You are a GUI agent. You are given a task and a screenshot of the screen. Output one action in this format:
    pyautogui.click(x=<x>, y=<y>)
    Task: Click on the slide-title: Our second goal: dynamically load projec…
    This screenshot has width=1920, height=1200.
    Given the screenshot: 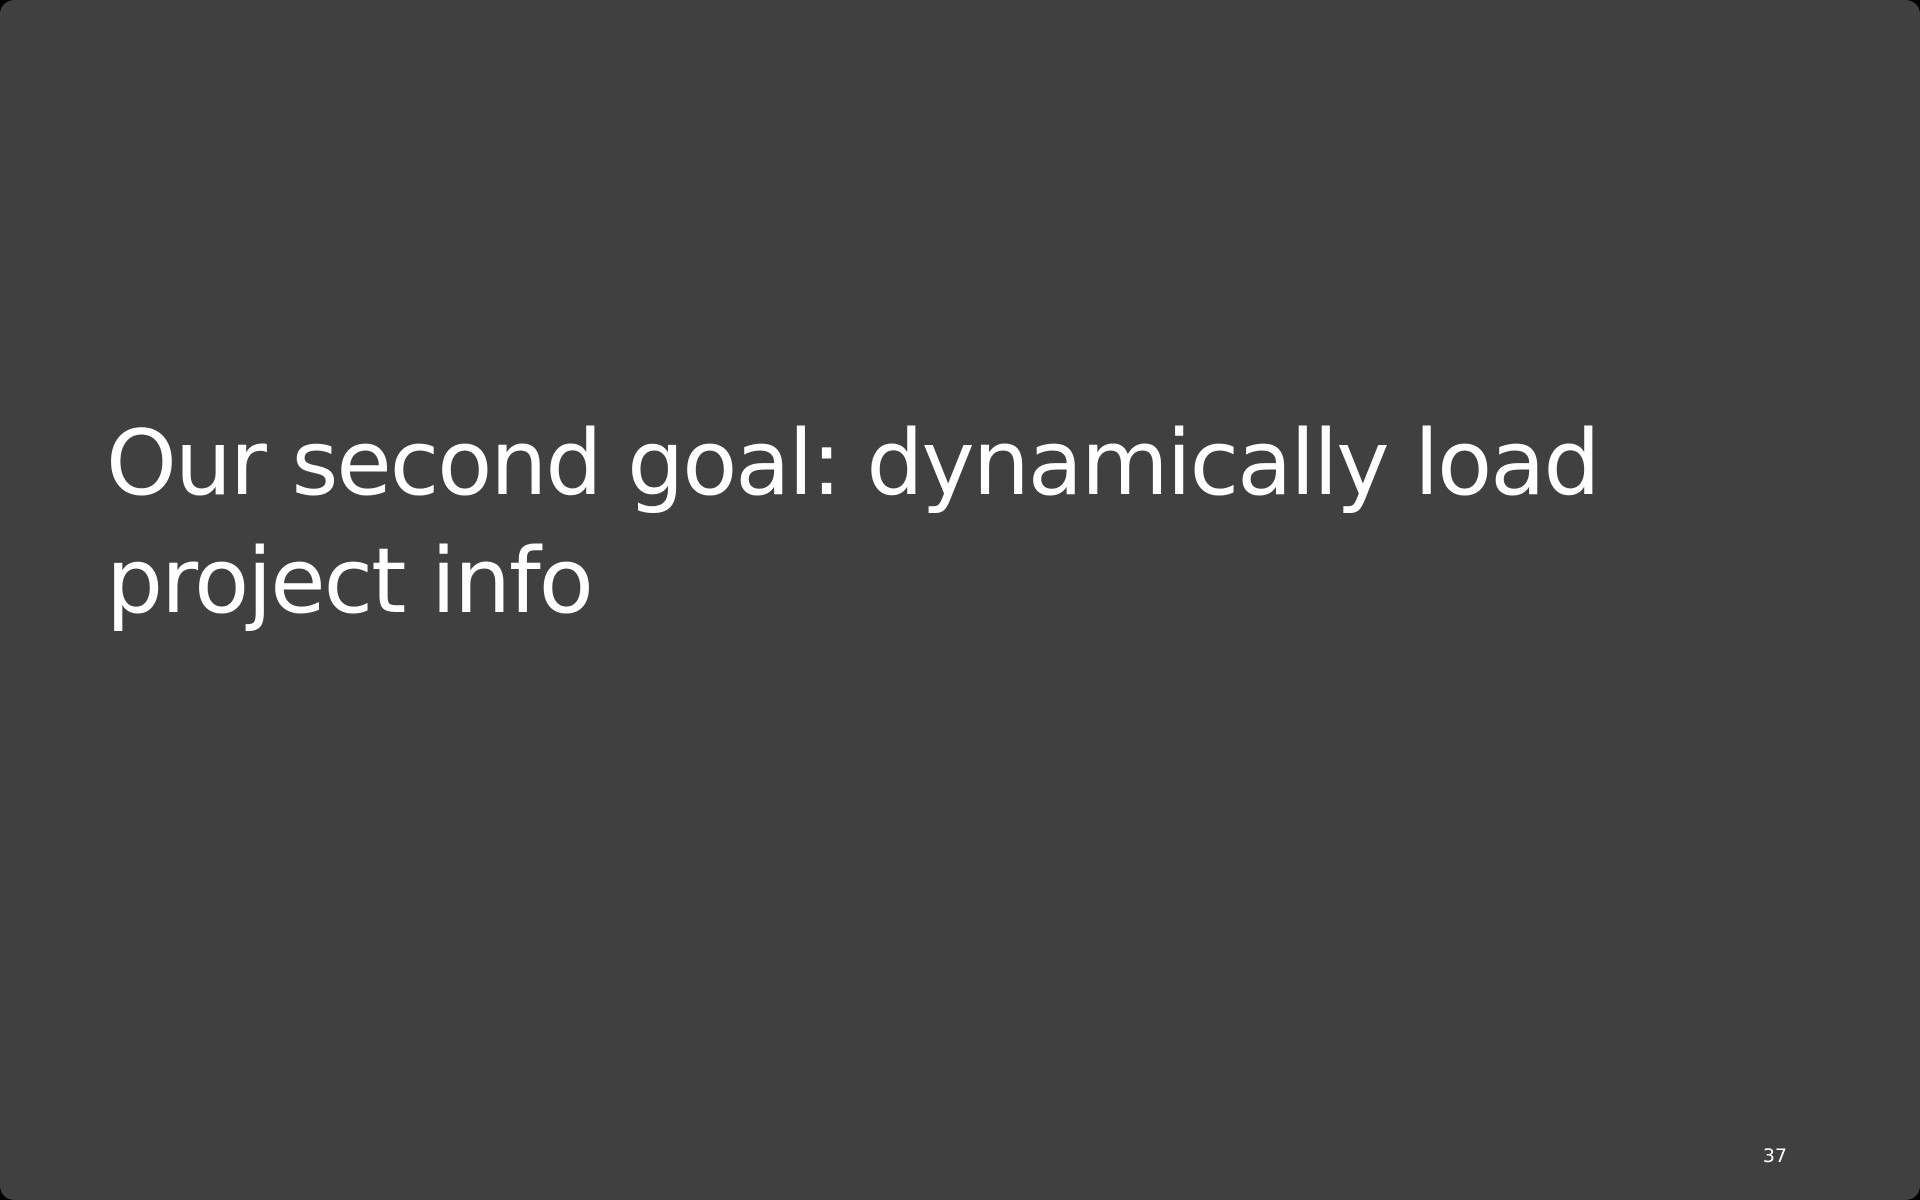 What is the action you would take?
    pyautogui.click(x=853, y=522)
    